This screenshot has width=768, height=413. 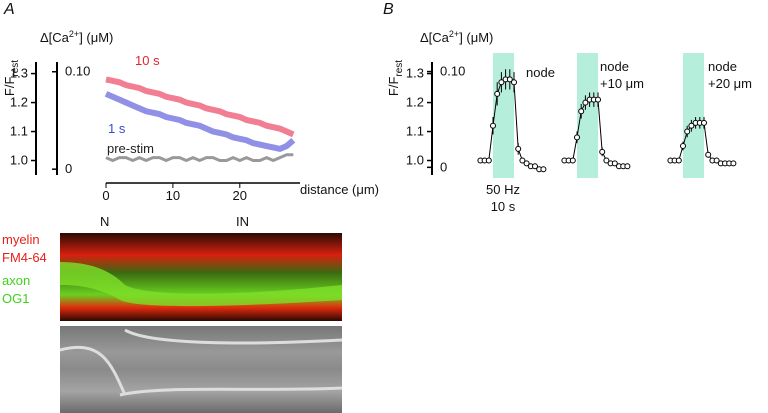 What do you see at coordinates (15, 298) in the screenshot?
I see `channel-dye: OG1` at bounding box center [15, 298].